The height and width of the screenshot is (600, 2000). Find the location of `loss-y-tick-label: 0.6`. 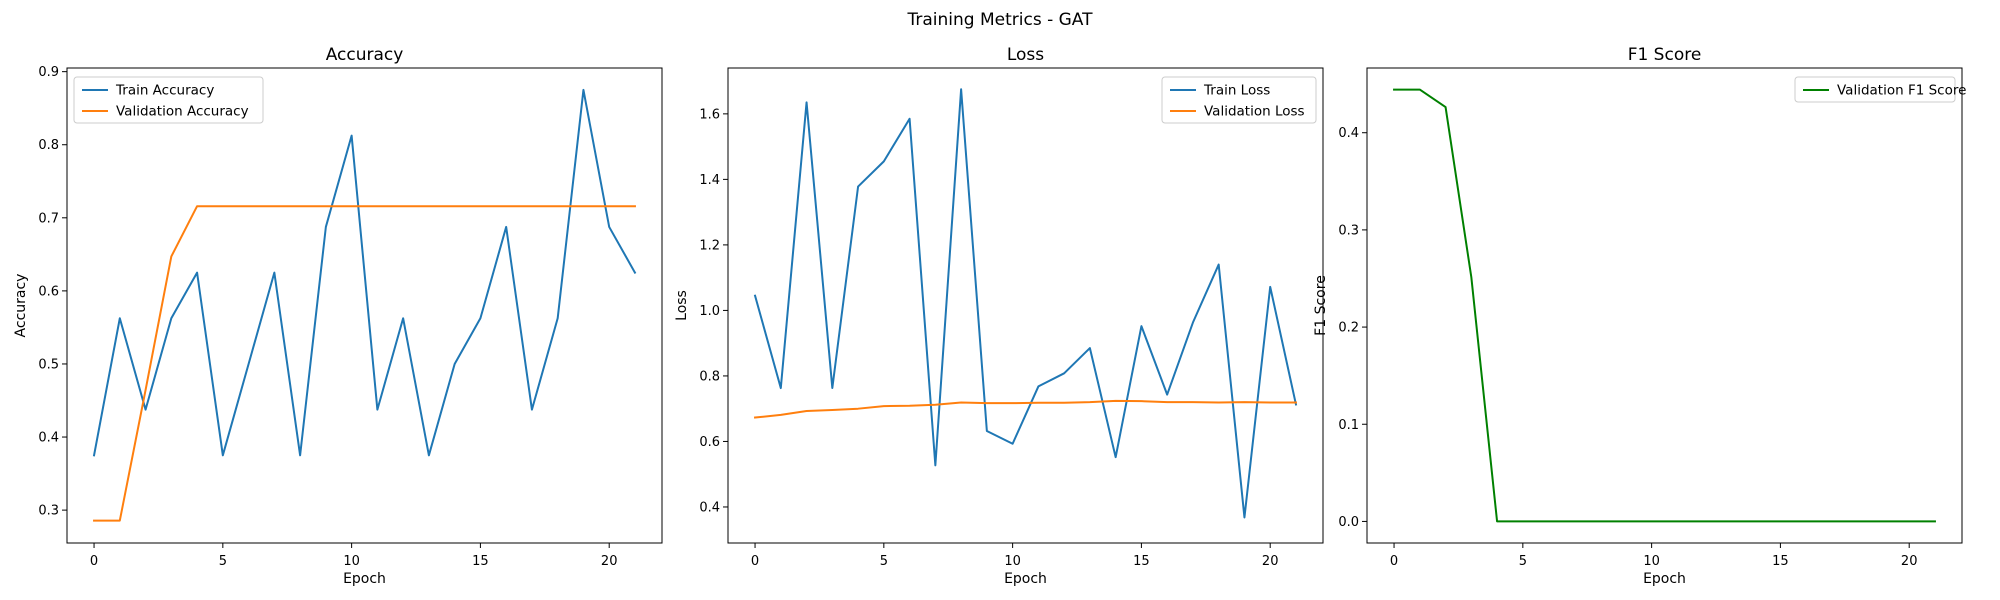

loss-y-tick-label: 0.6 is located at coordinates (709, 442).